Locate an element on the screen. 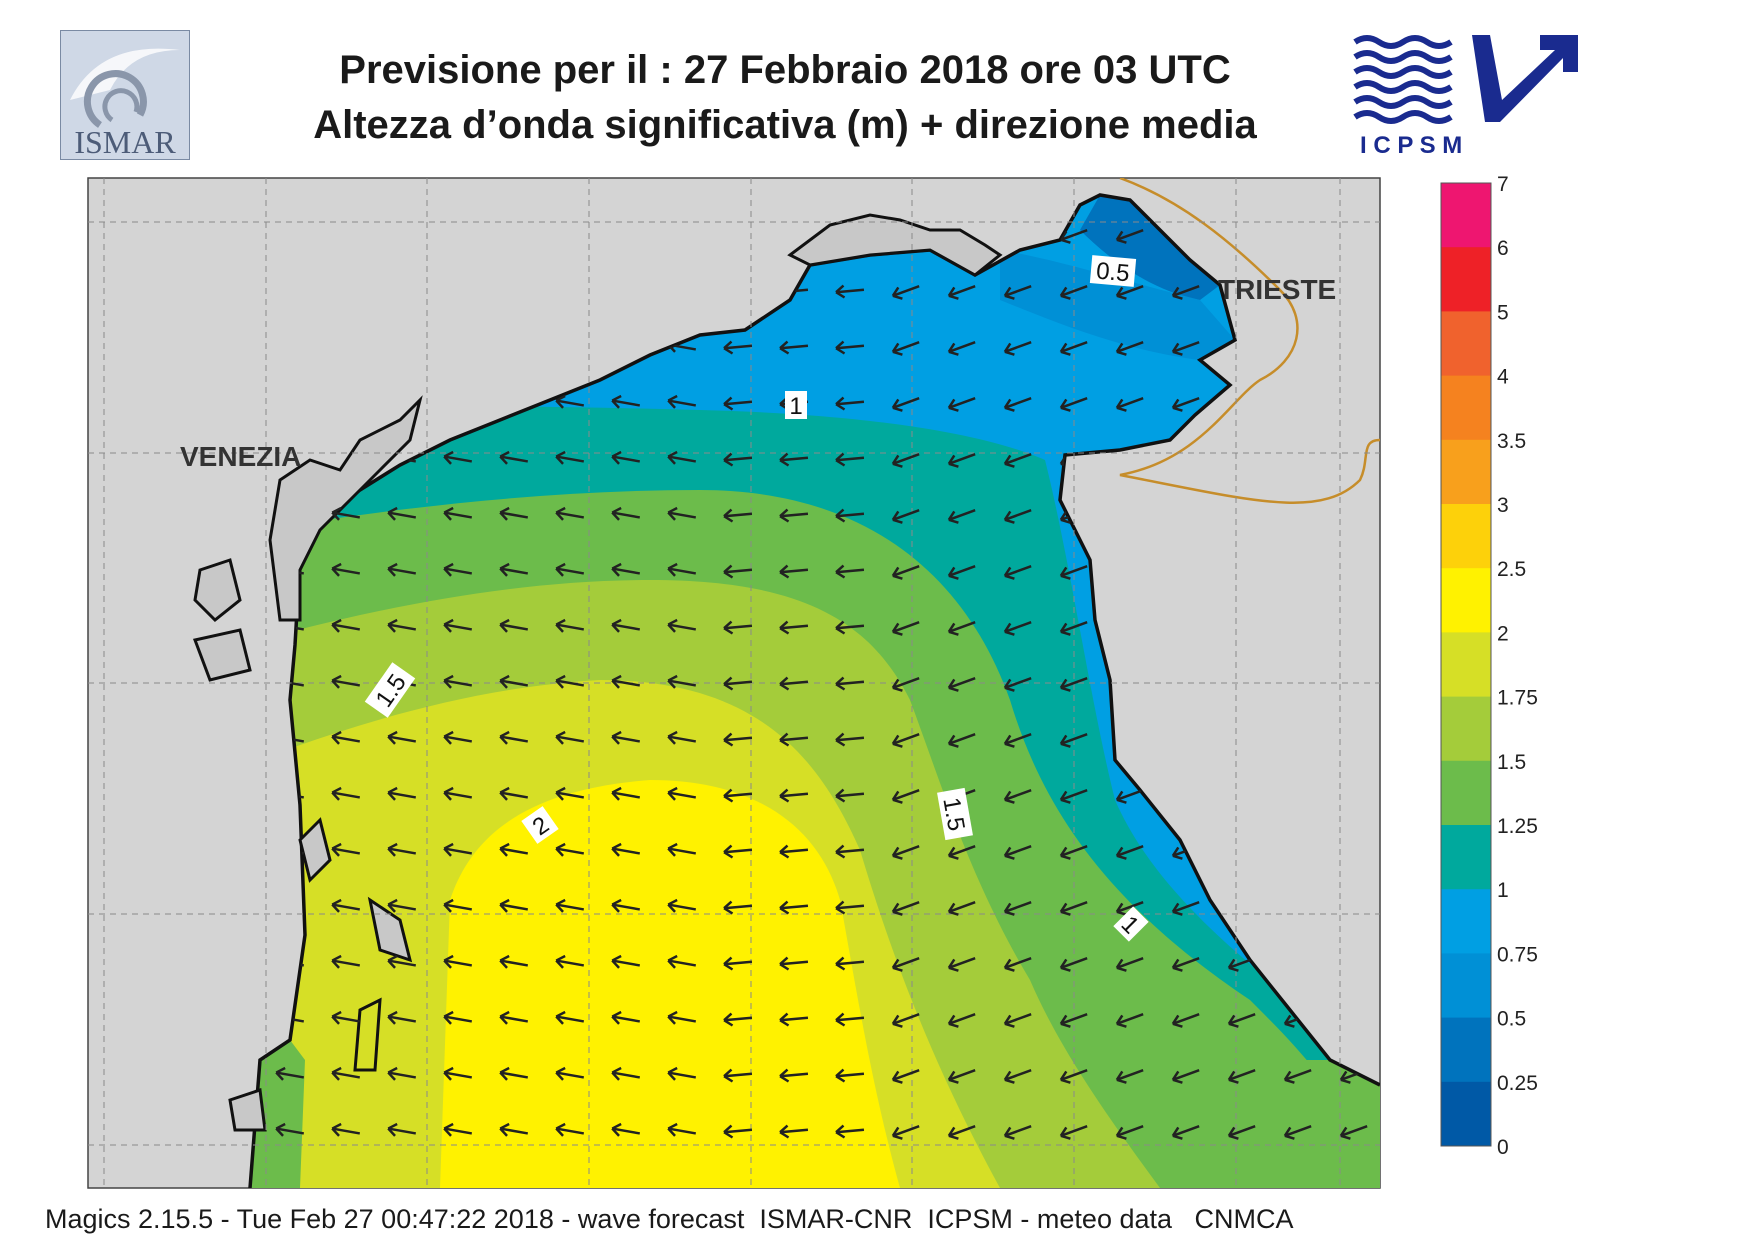 The height and width of the screenshot is (1242, 1755). contour-label-1-5-east: 1.5 is located at coordinates (953, 814).